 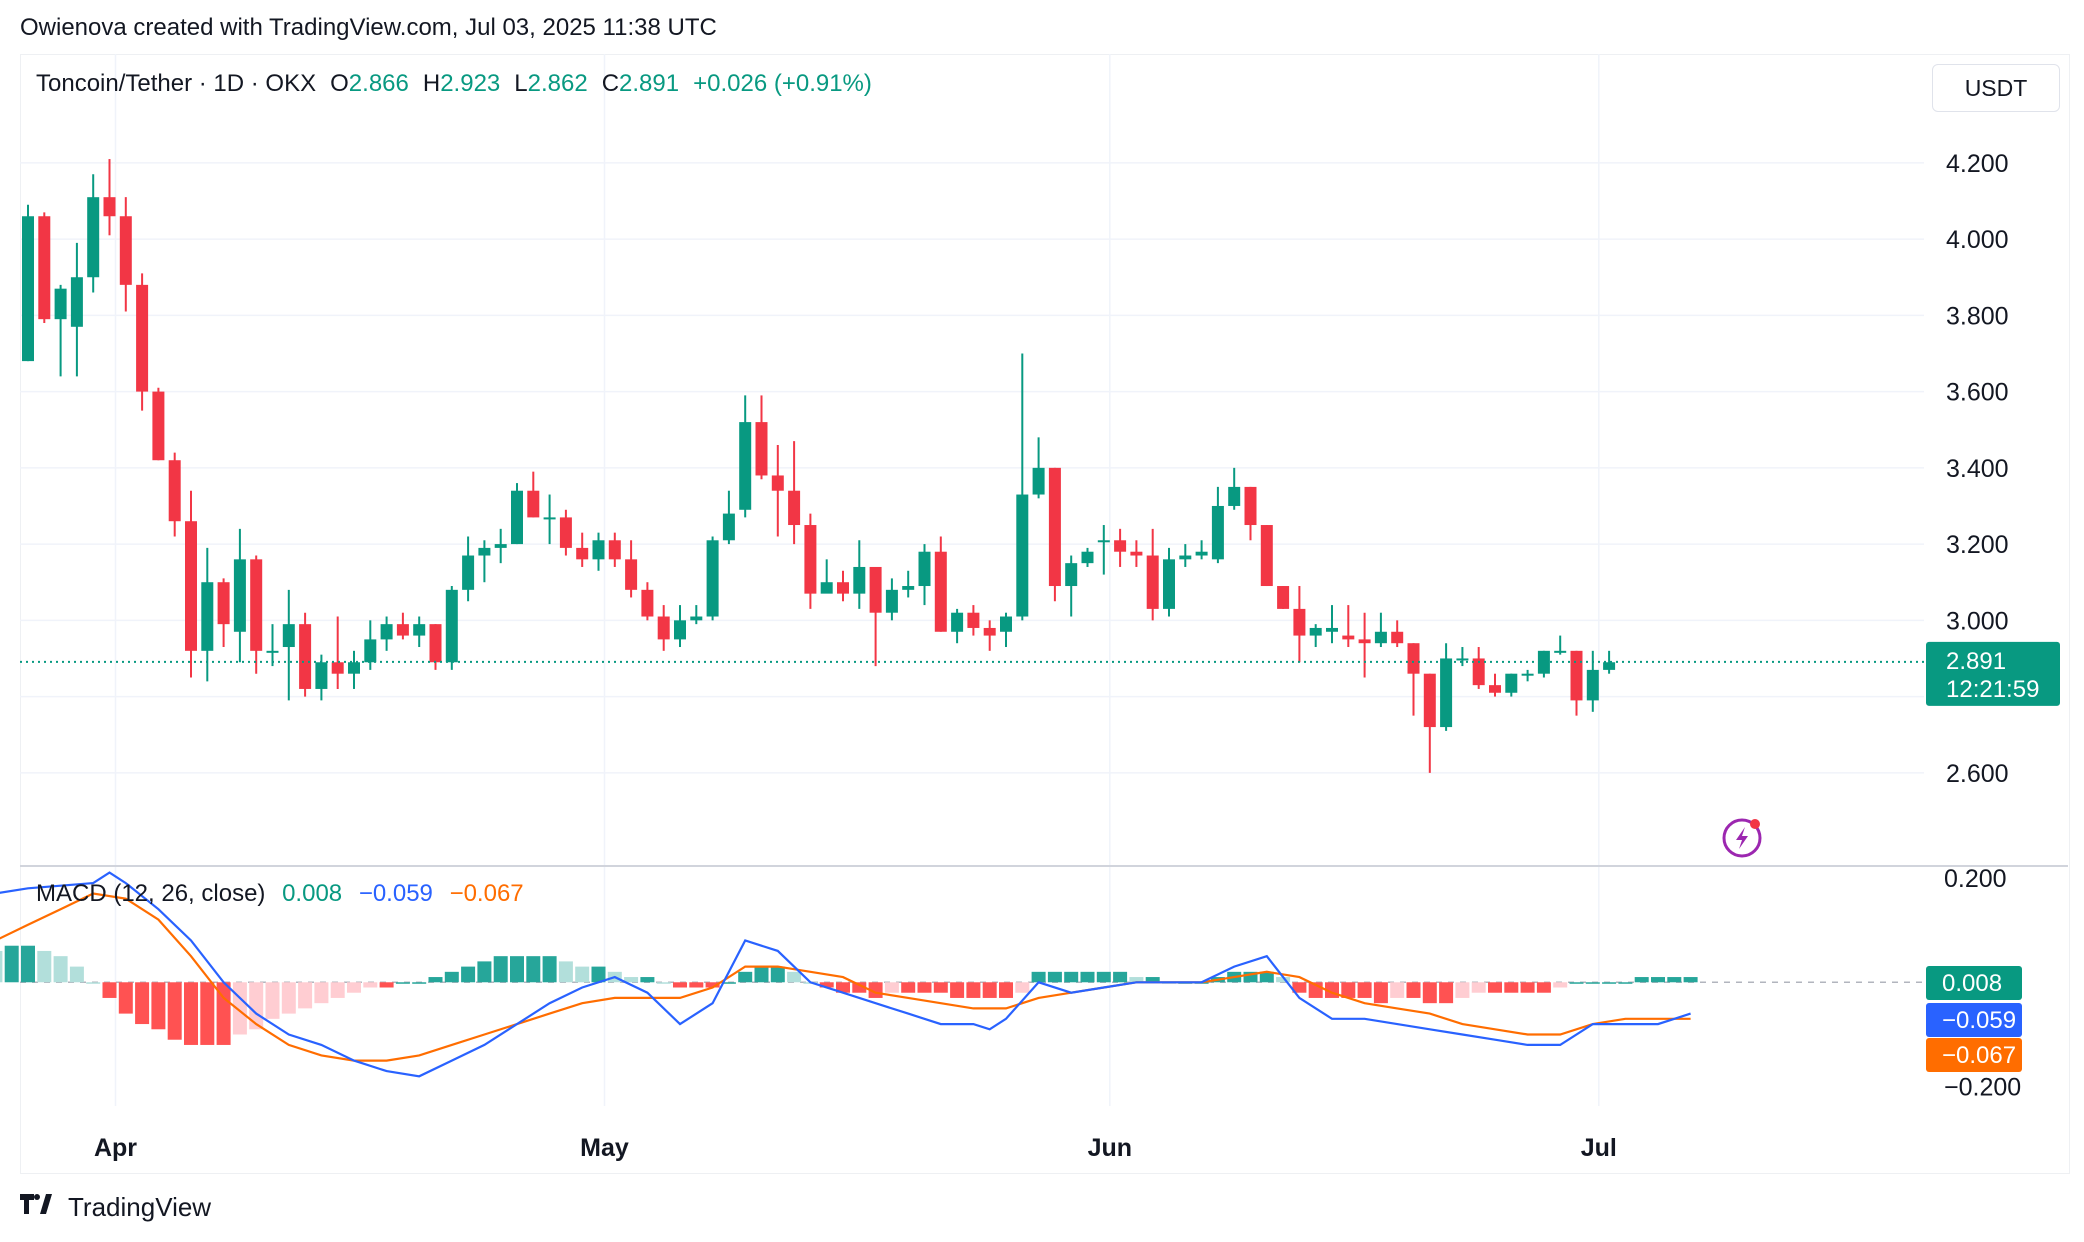 I want to click on macd-hist-badge, so click(x=1974, y=983).